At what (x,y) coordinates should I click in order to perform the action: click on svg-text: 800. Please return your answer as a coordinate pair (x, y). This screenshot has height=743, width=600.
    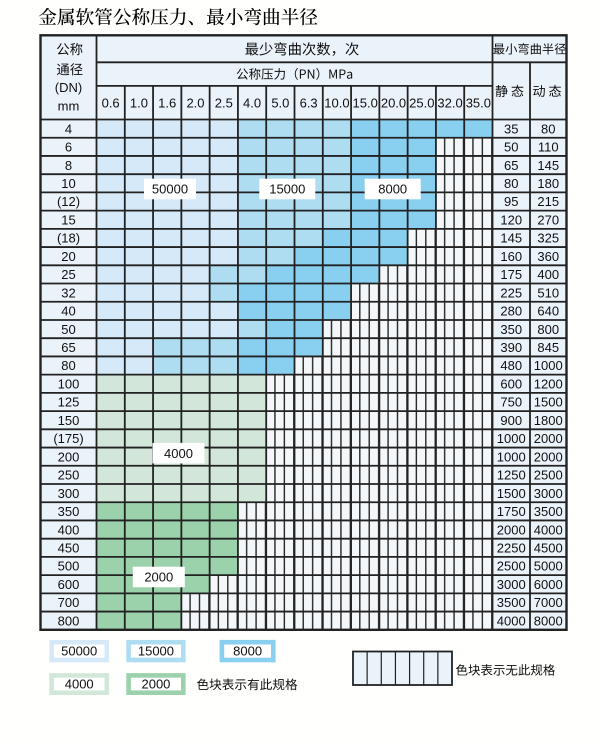
    Looking at the image, I should click on (69, 620).